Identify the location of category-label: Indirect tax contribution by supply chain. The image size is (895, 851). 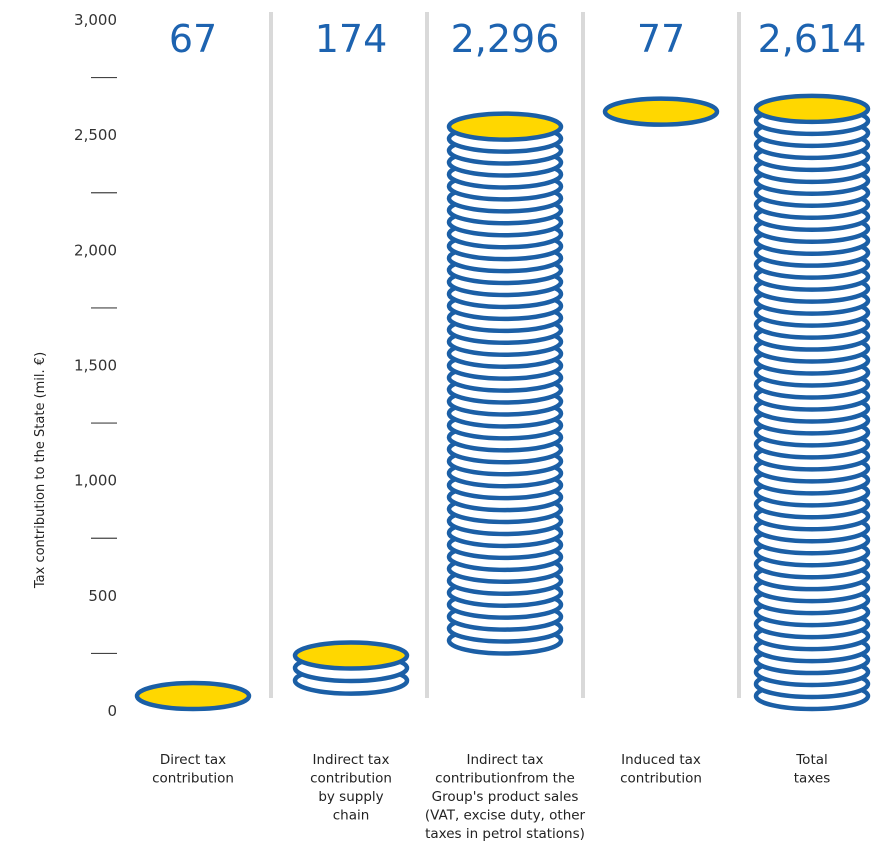
(351, 788).